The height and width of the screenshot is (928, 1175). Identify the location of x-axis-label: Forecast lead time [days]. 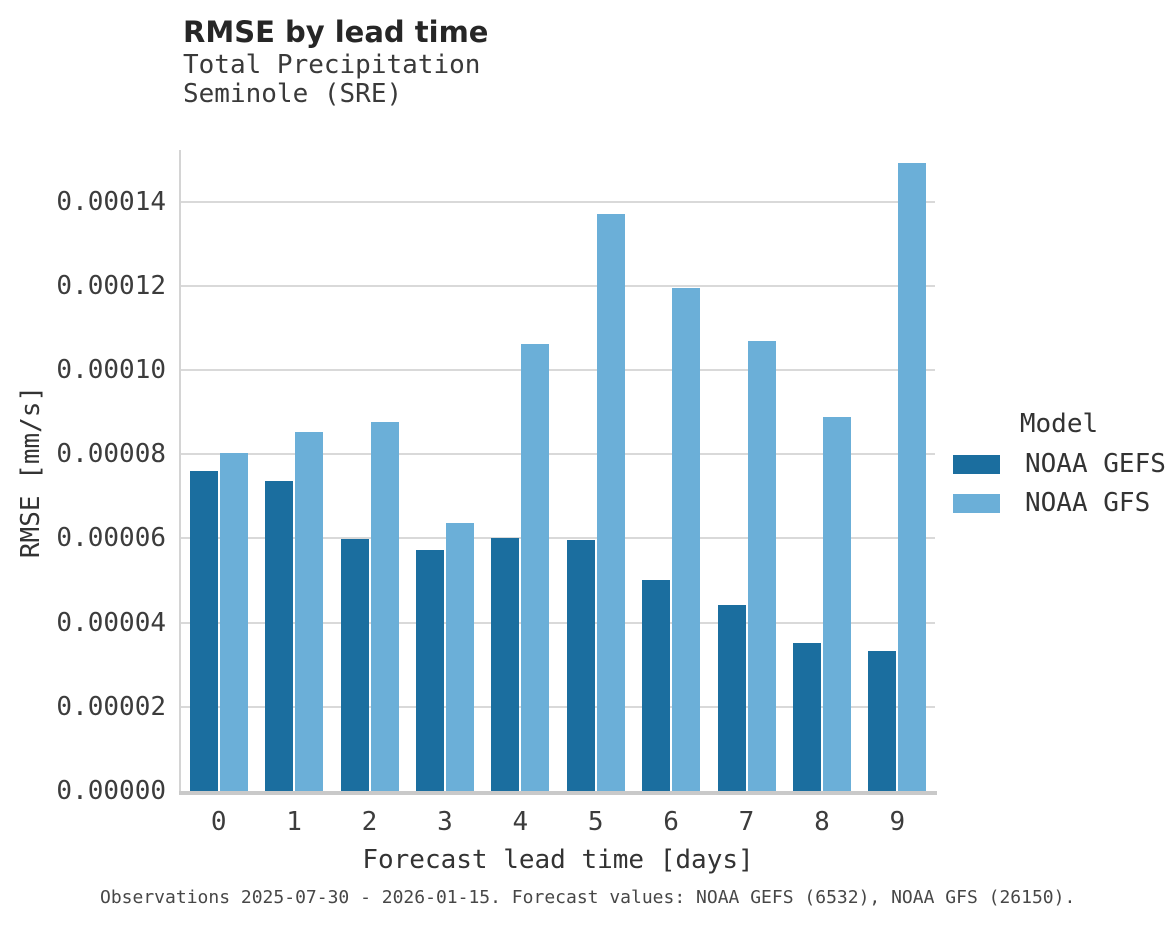
(558, 860).